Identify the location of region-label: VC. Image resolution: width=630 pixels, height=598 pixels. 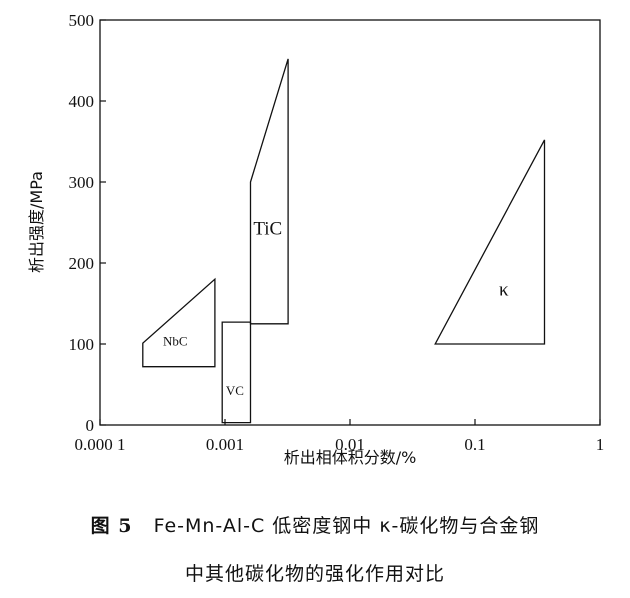
(235, 390).